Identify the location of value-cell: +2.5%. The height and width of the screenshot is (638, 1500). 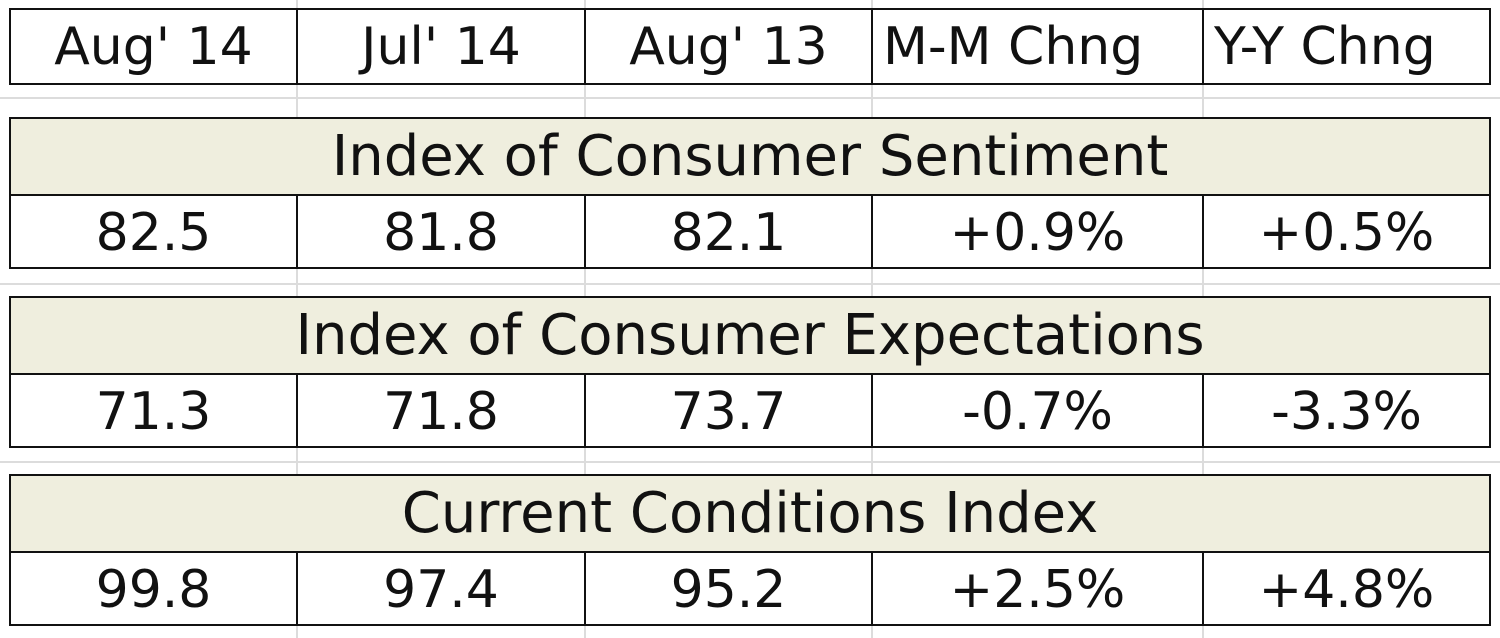
(1038, 589).